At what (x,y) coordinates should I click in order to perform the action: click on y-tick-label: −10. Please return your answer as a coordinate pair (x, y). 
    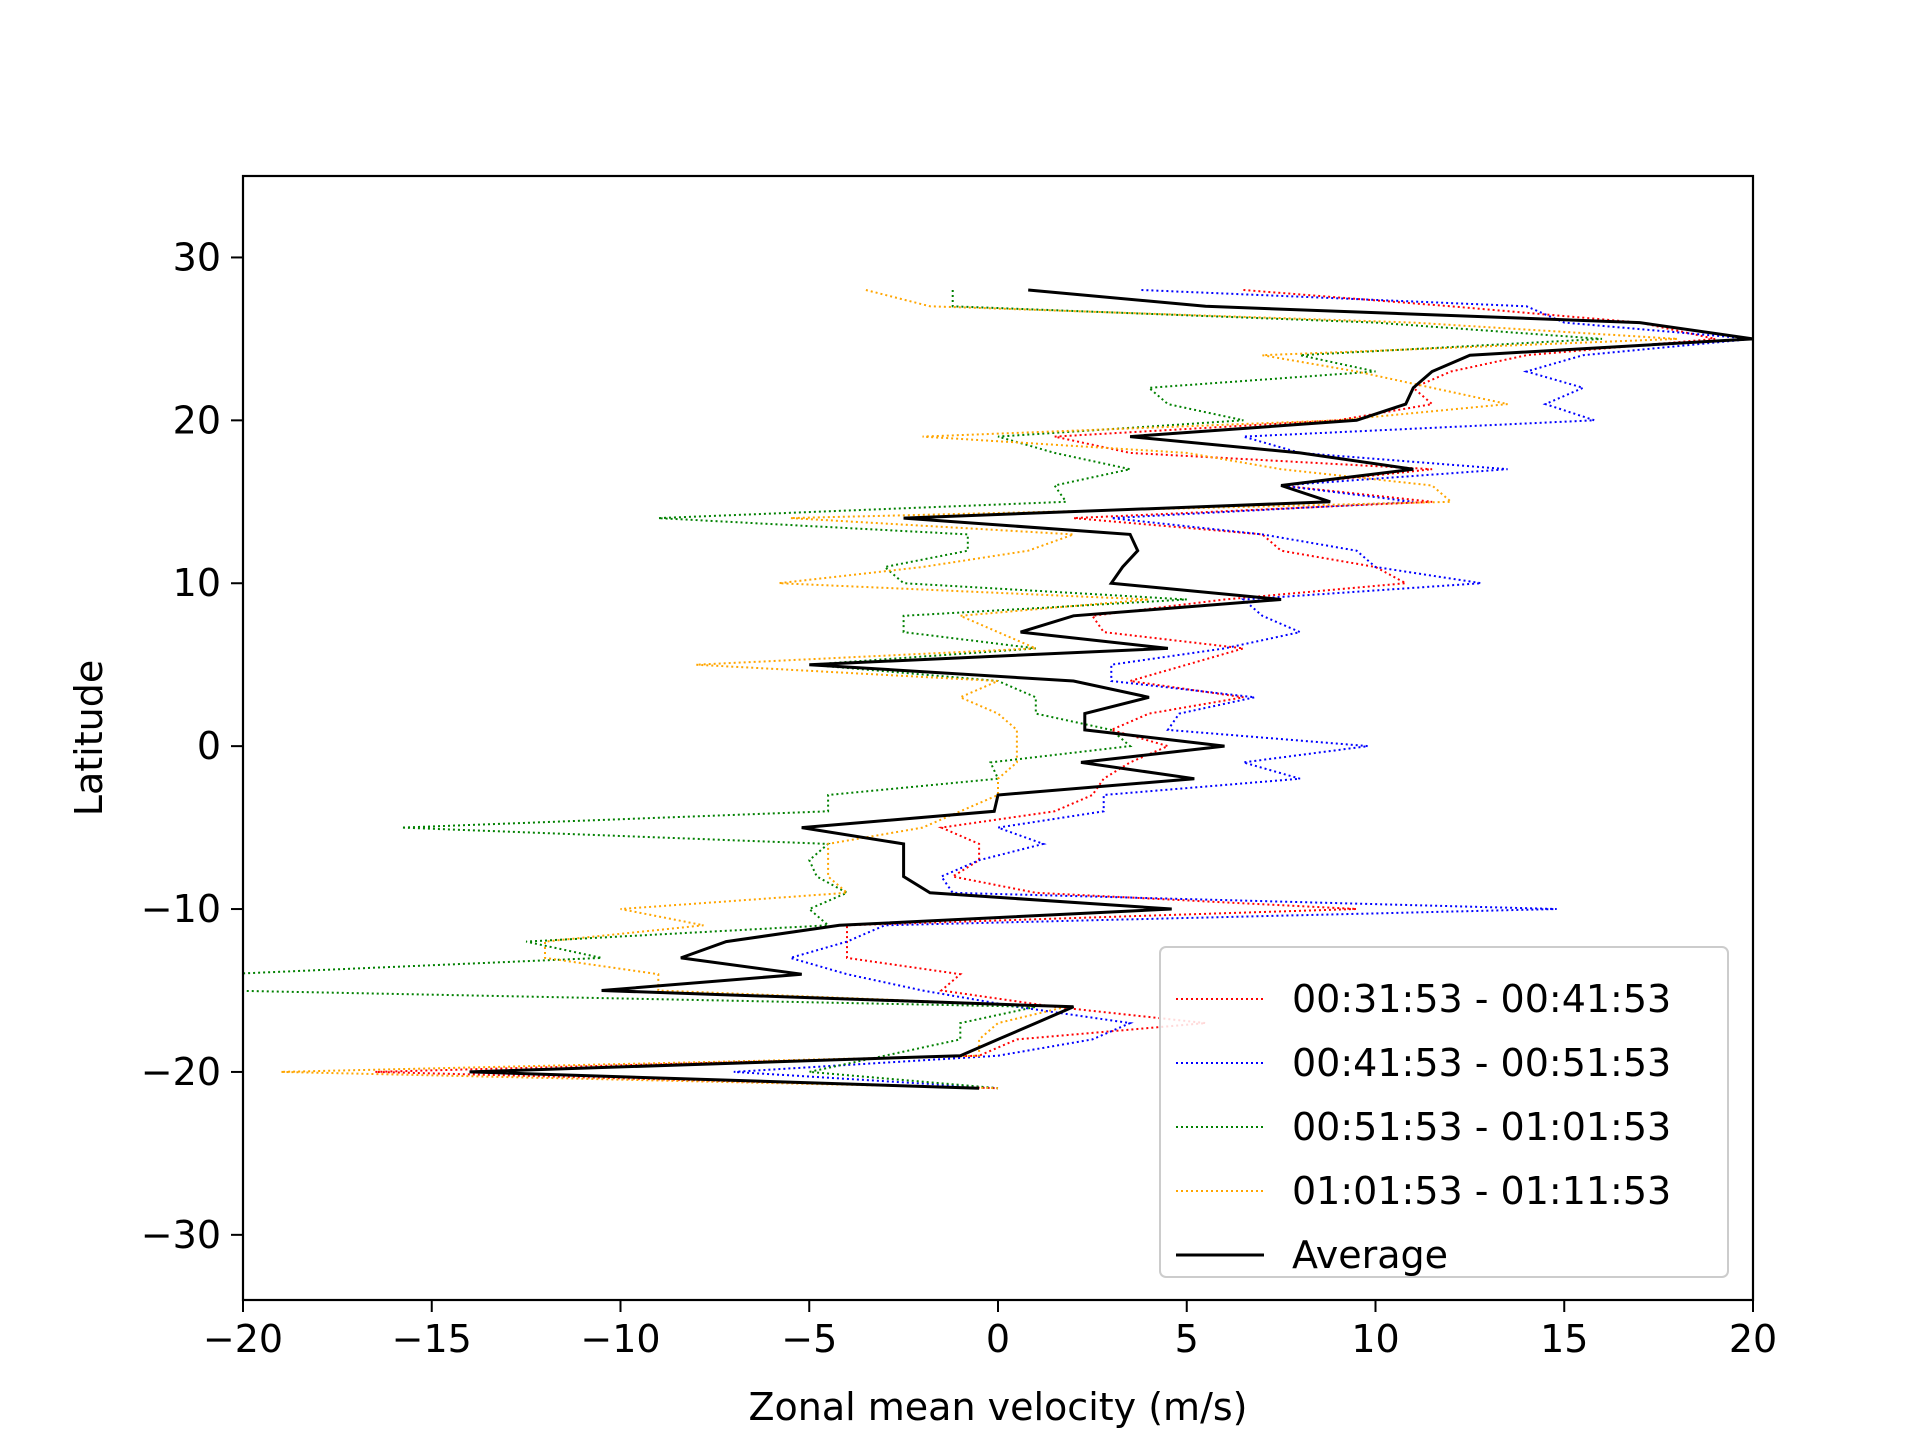
    Looking at the image, I should click on (181, 909).